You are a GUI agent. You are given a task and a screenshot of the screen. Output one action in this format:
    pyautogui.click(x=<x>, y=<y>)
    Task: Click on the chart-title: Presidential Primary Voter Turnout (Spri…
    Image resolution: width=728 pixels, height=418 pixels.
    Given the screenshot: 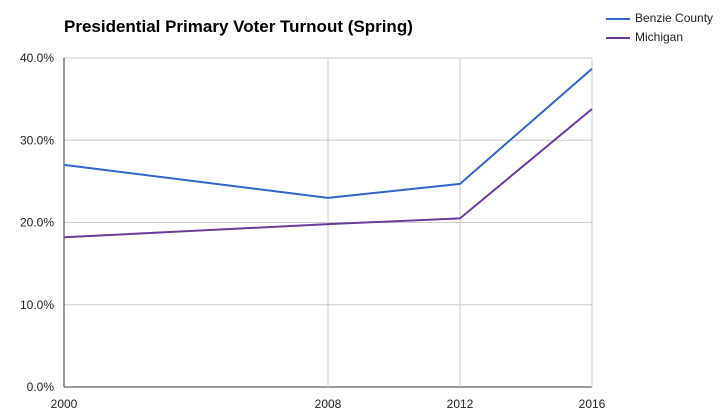 What is the action you would take?
    pyautogui.click(x=238, y=26)
    